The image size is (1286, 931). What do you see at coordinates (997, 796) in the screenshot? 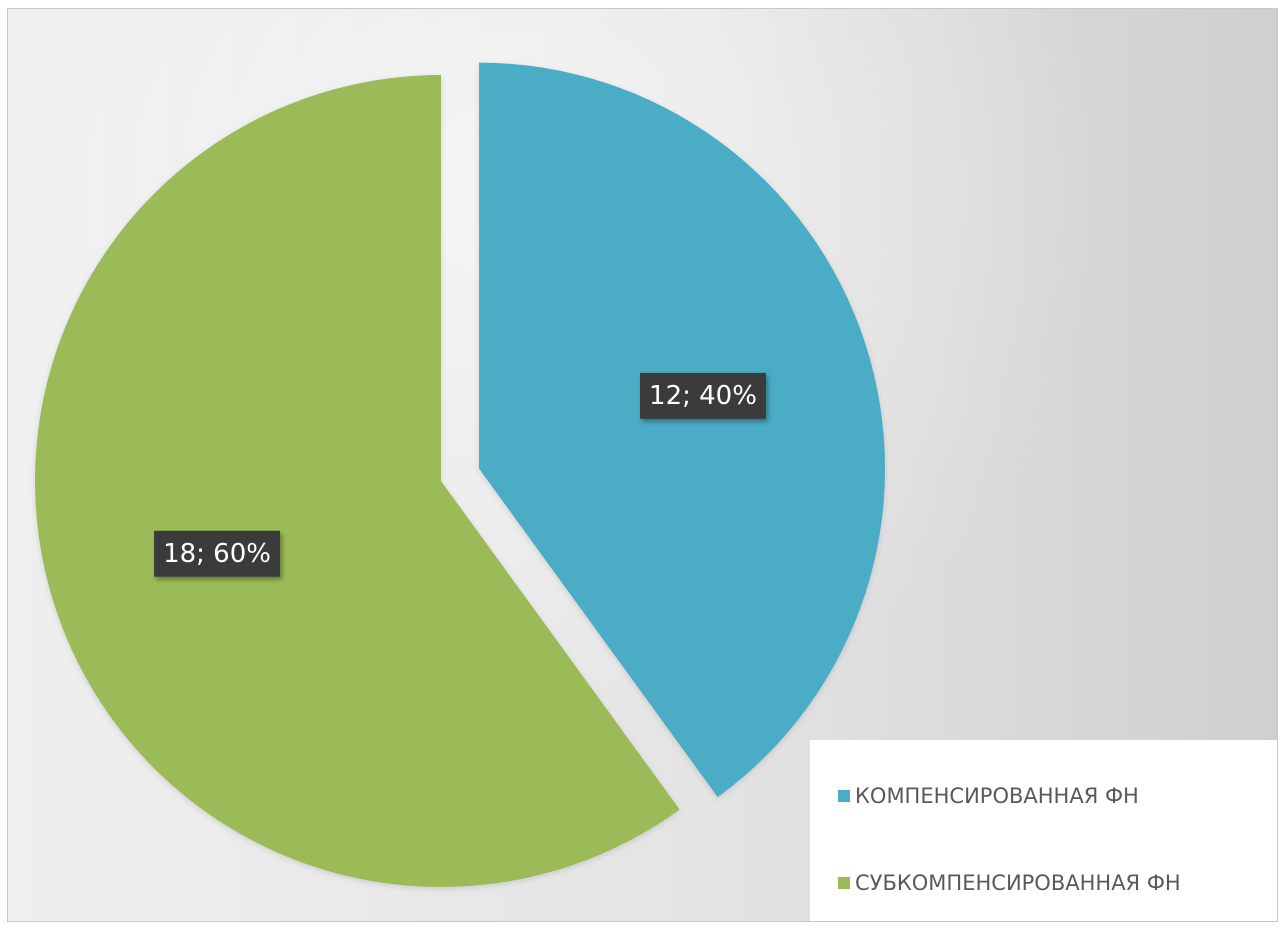
I see `legend-label-compensated: КОМПЕНСИРОВАННАЯ ФН` at bounding box center [997, 796].